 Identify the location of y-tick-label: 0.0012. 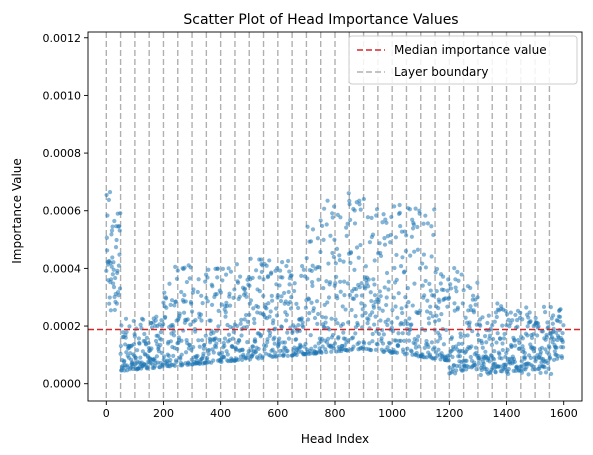
(62, 38).